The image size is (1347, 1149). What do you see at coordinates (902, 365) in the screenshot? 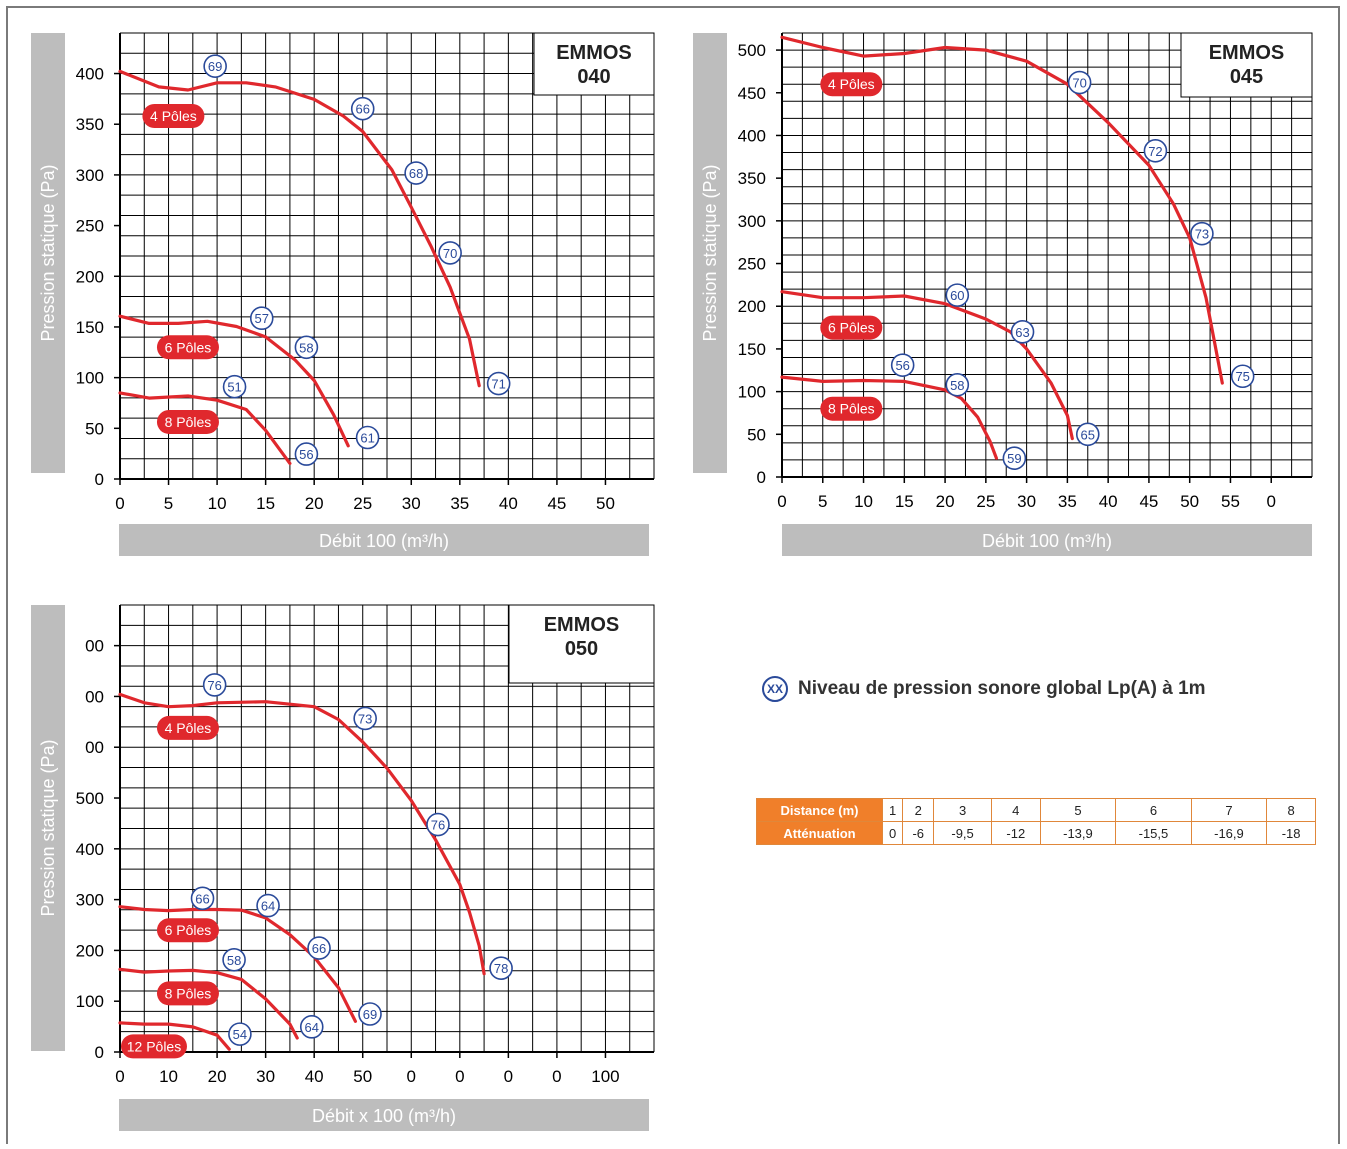
I see `sound-level-label: 56` at bounding box center [902, 365].